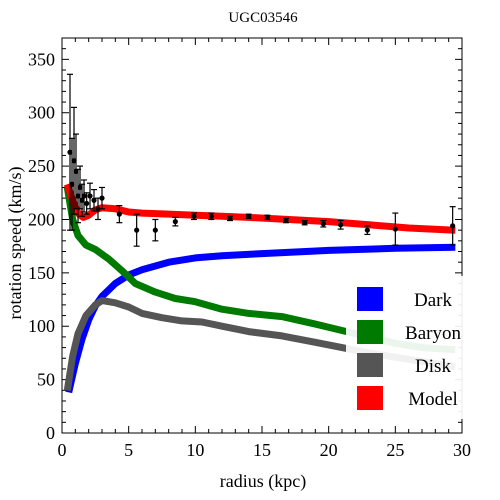 The height and width of the screenshot is (500, 500). What do you see at coordinates (395, 450) in the screenshot?
I see `x-tick-label: 25` at bounding box center [395, 450].